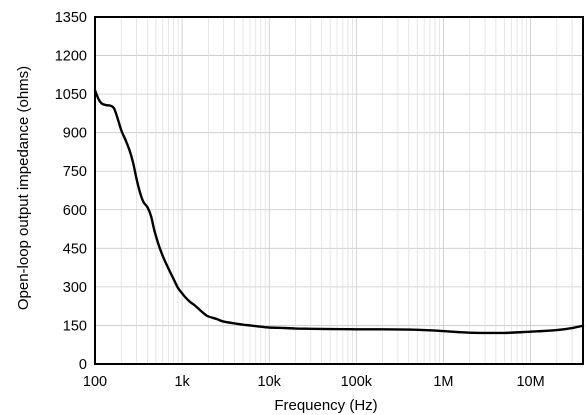 The height and width of the screenshot is (415, 587). What do you see at coordinates (182, 382) in the screenshot?
I see `x-tick-label: 1k` at bounding box center [182, 382].